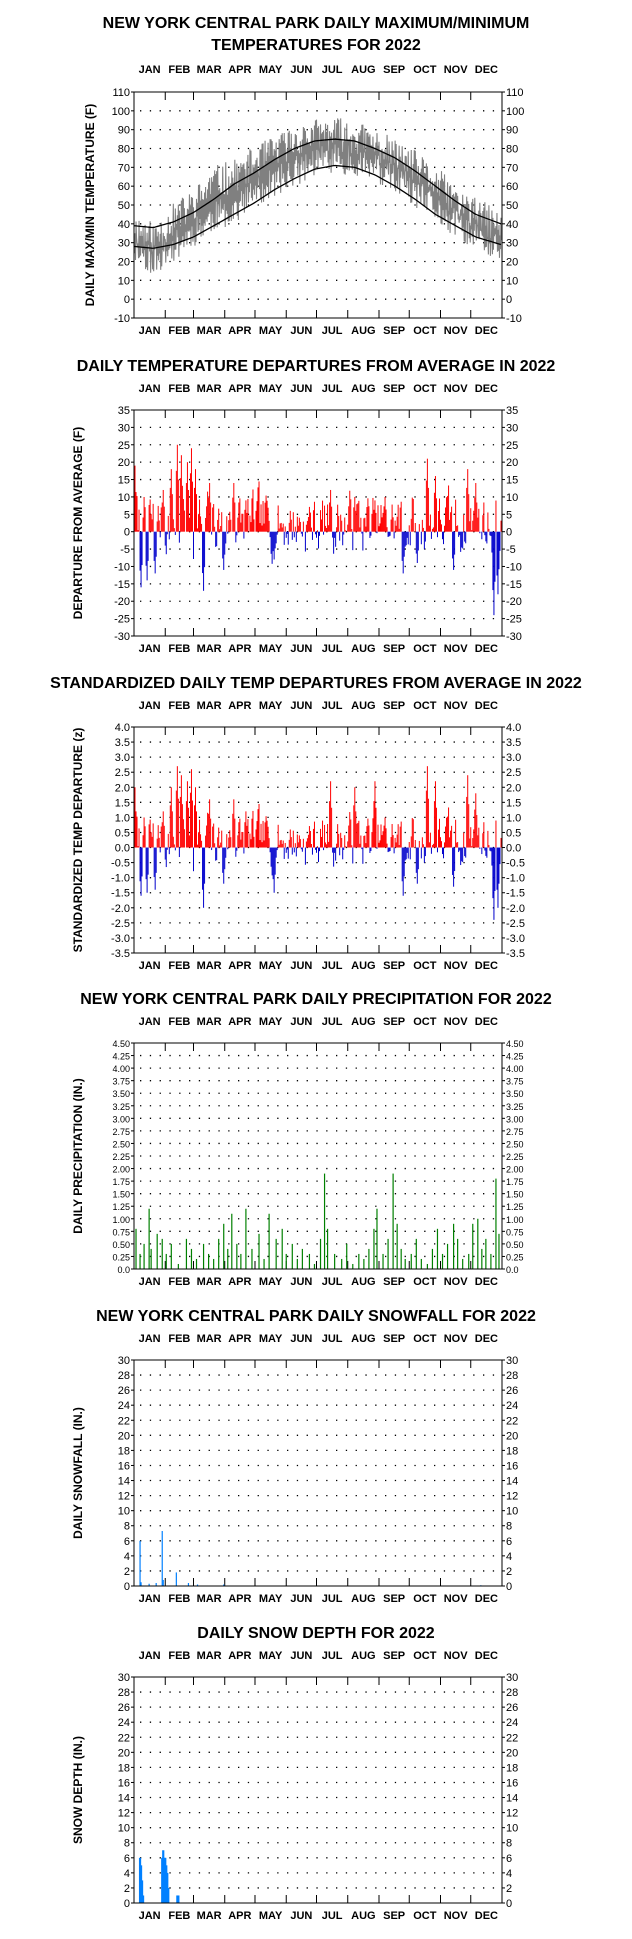  I want to click on y-tick-label-right: 1.0, so click(513, 818).